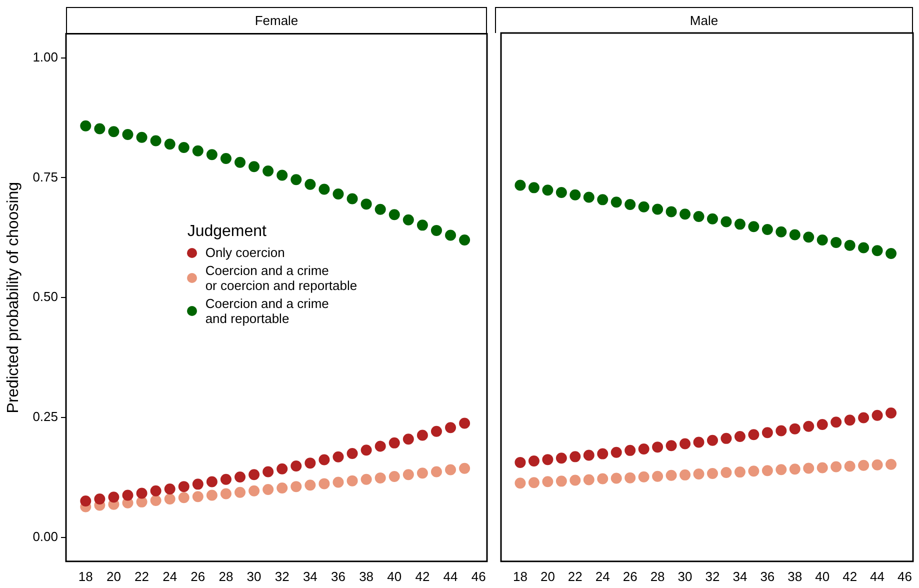 The height and width of the screenshot is (588, 919). I want to click on y-tick-label: 0.50, so click(45, 296).